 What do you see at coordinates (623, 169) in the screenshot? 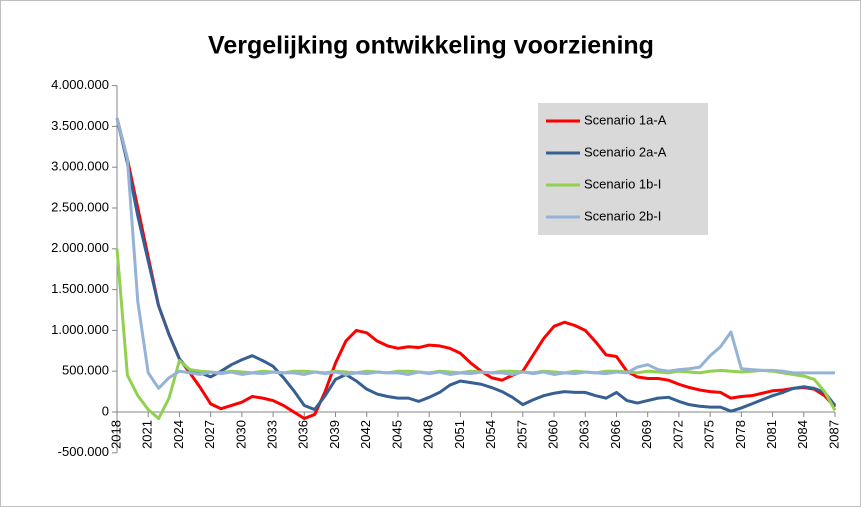
I see `legend-box` at bounding box center [623, 169].